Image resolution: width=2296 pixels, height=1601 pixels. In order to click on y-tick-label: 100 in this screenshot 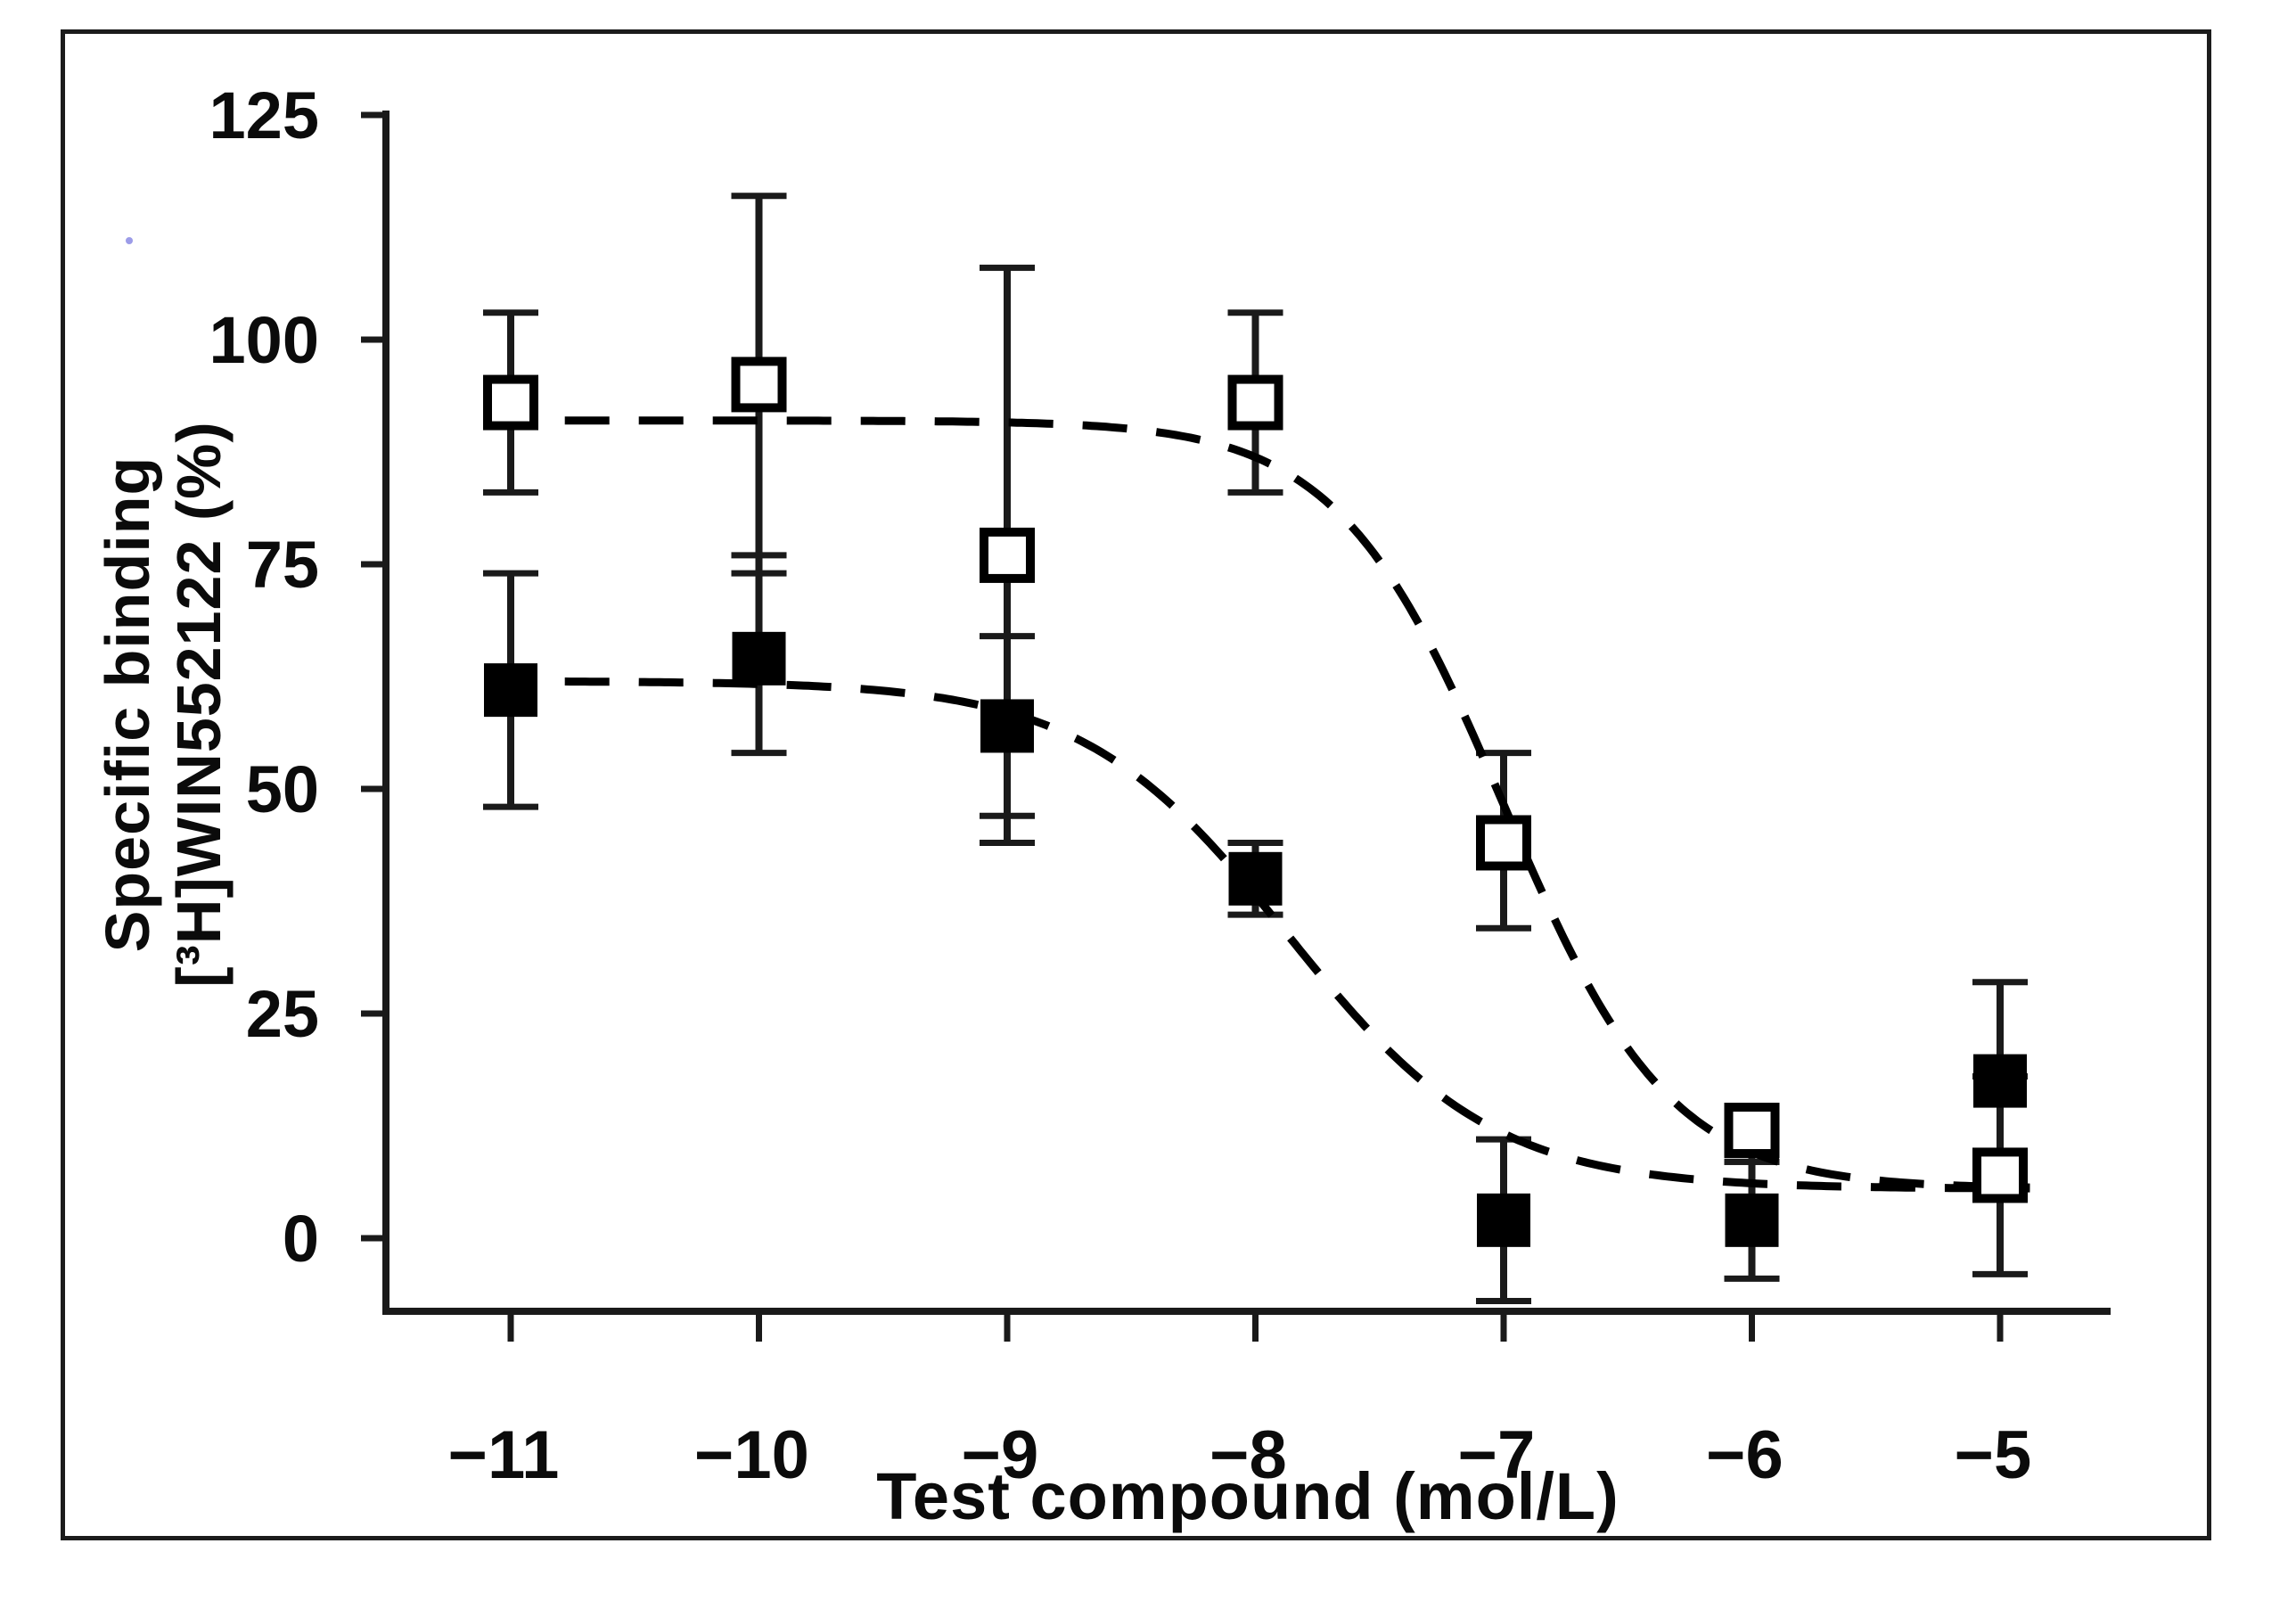, I will do `click(264, 340)`.